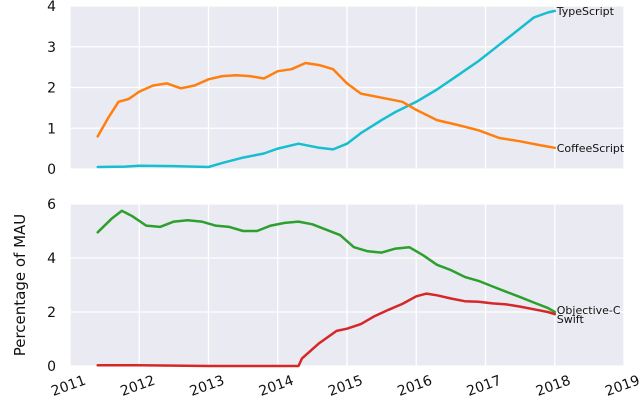 This screenshot has width=644, height=410. What do you see at coordinates (484, 386) in the screenshot?
I see `x-tick-label: 2017` at bounding box center [484, 386].